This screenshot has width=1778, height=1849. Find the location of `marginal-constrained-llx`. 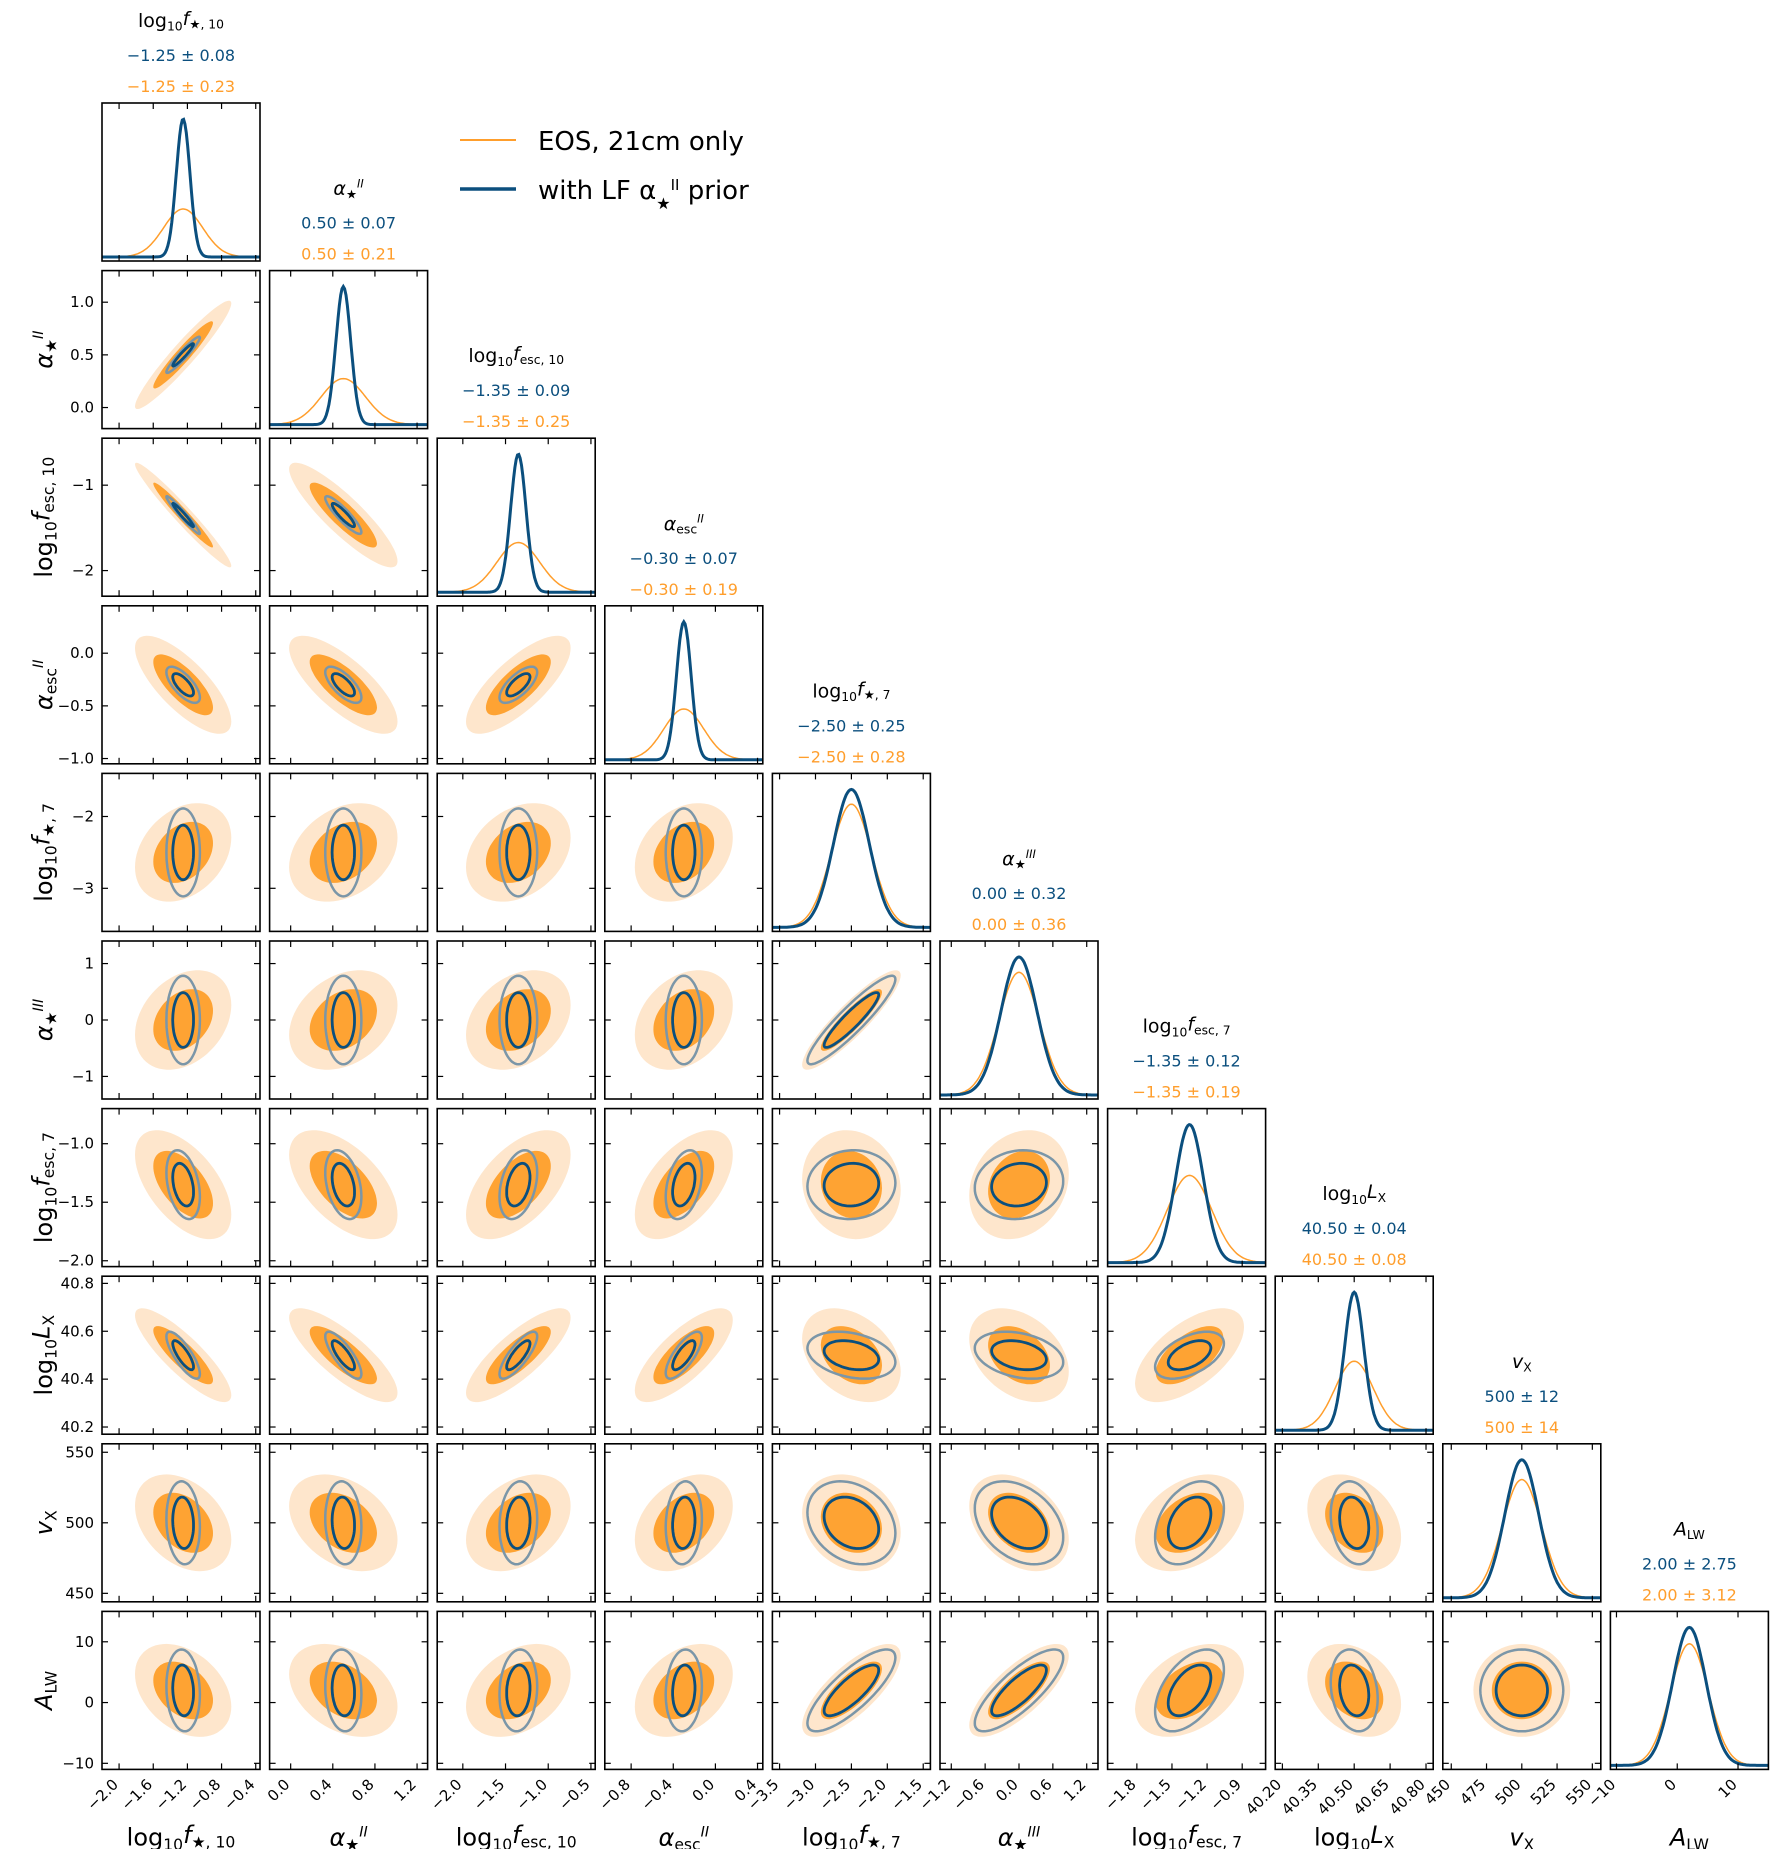

marginal-constrained-llx is located at coordinates (1354, 1361).